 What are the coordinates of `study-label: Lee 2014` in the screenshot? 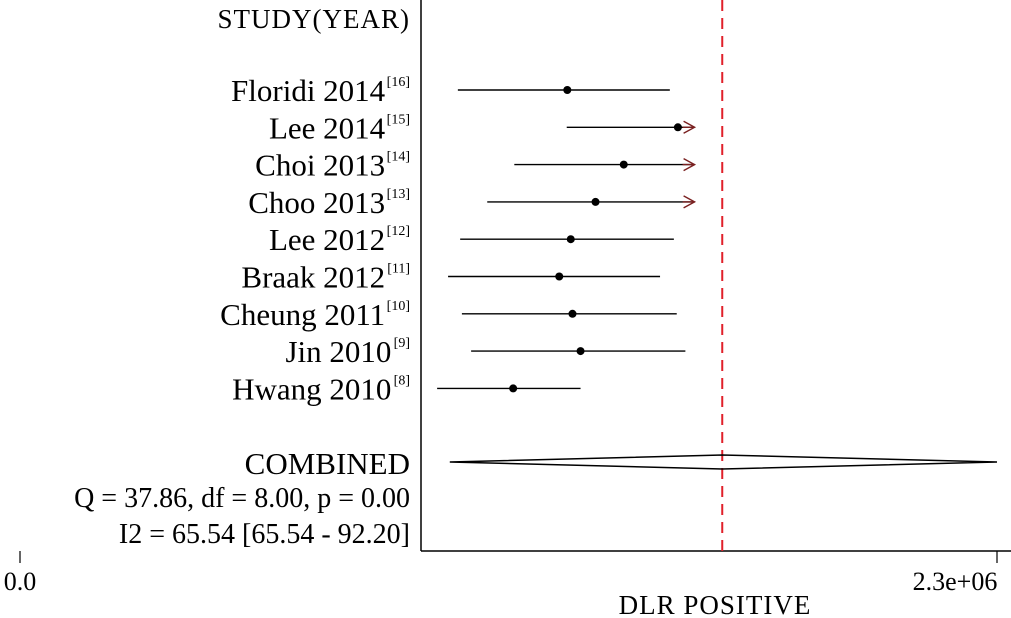 It's located at (327, 127).